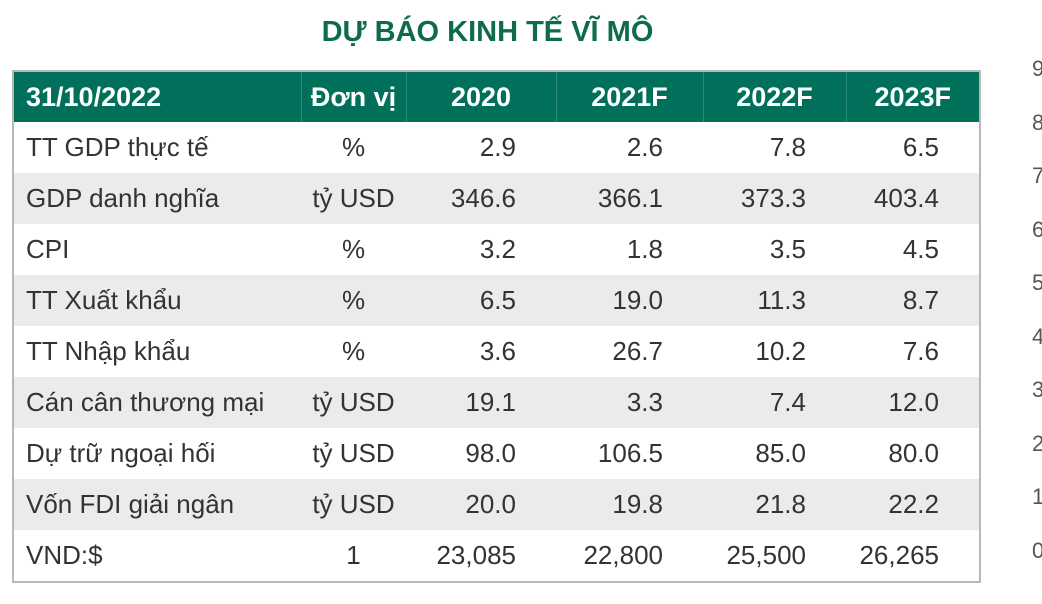 This screenshot has width=1042, height=604. I want to click on table-row: TT GDP thực tế% 2.9 2.6 7.8 6.5, so click(496, 147).